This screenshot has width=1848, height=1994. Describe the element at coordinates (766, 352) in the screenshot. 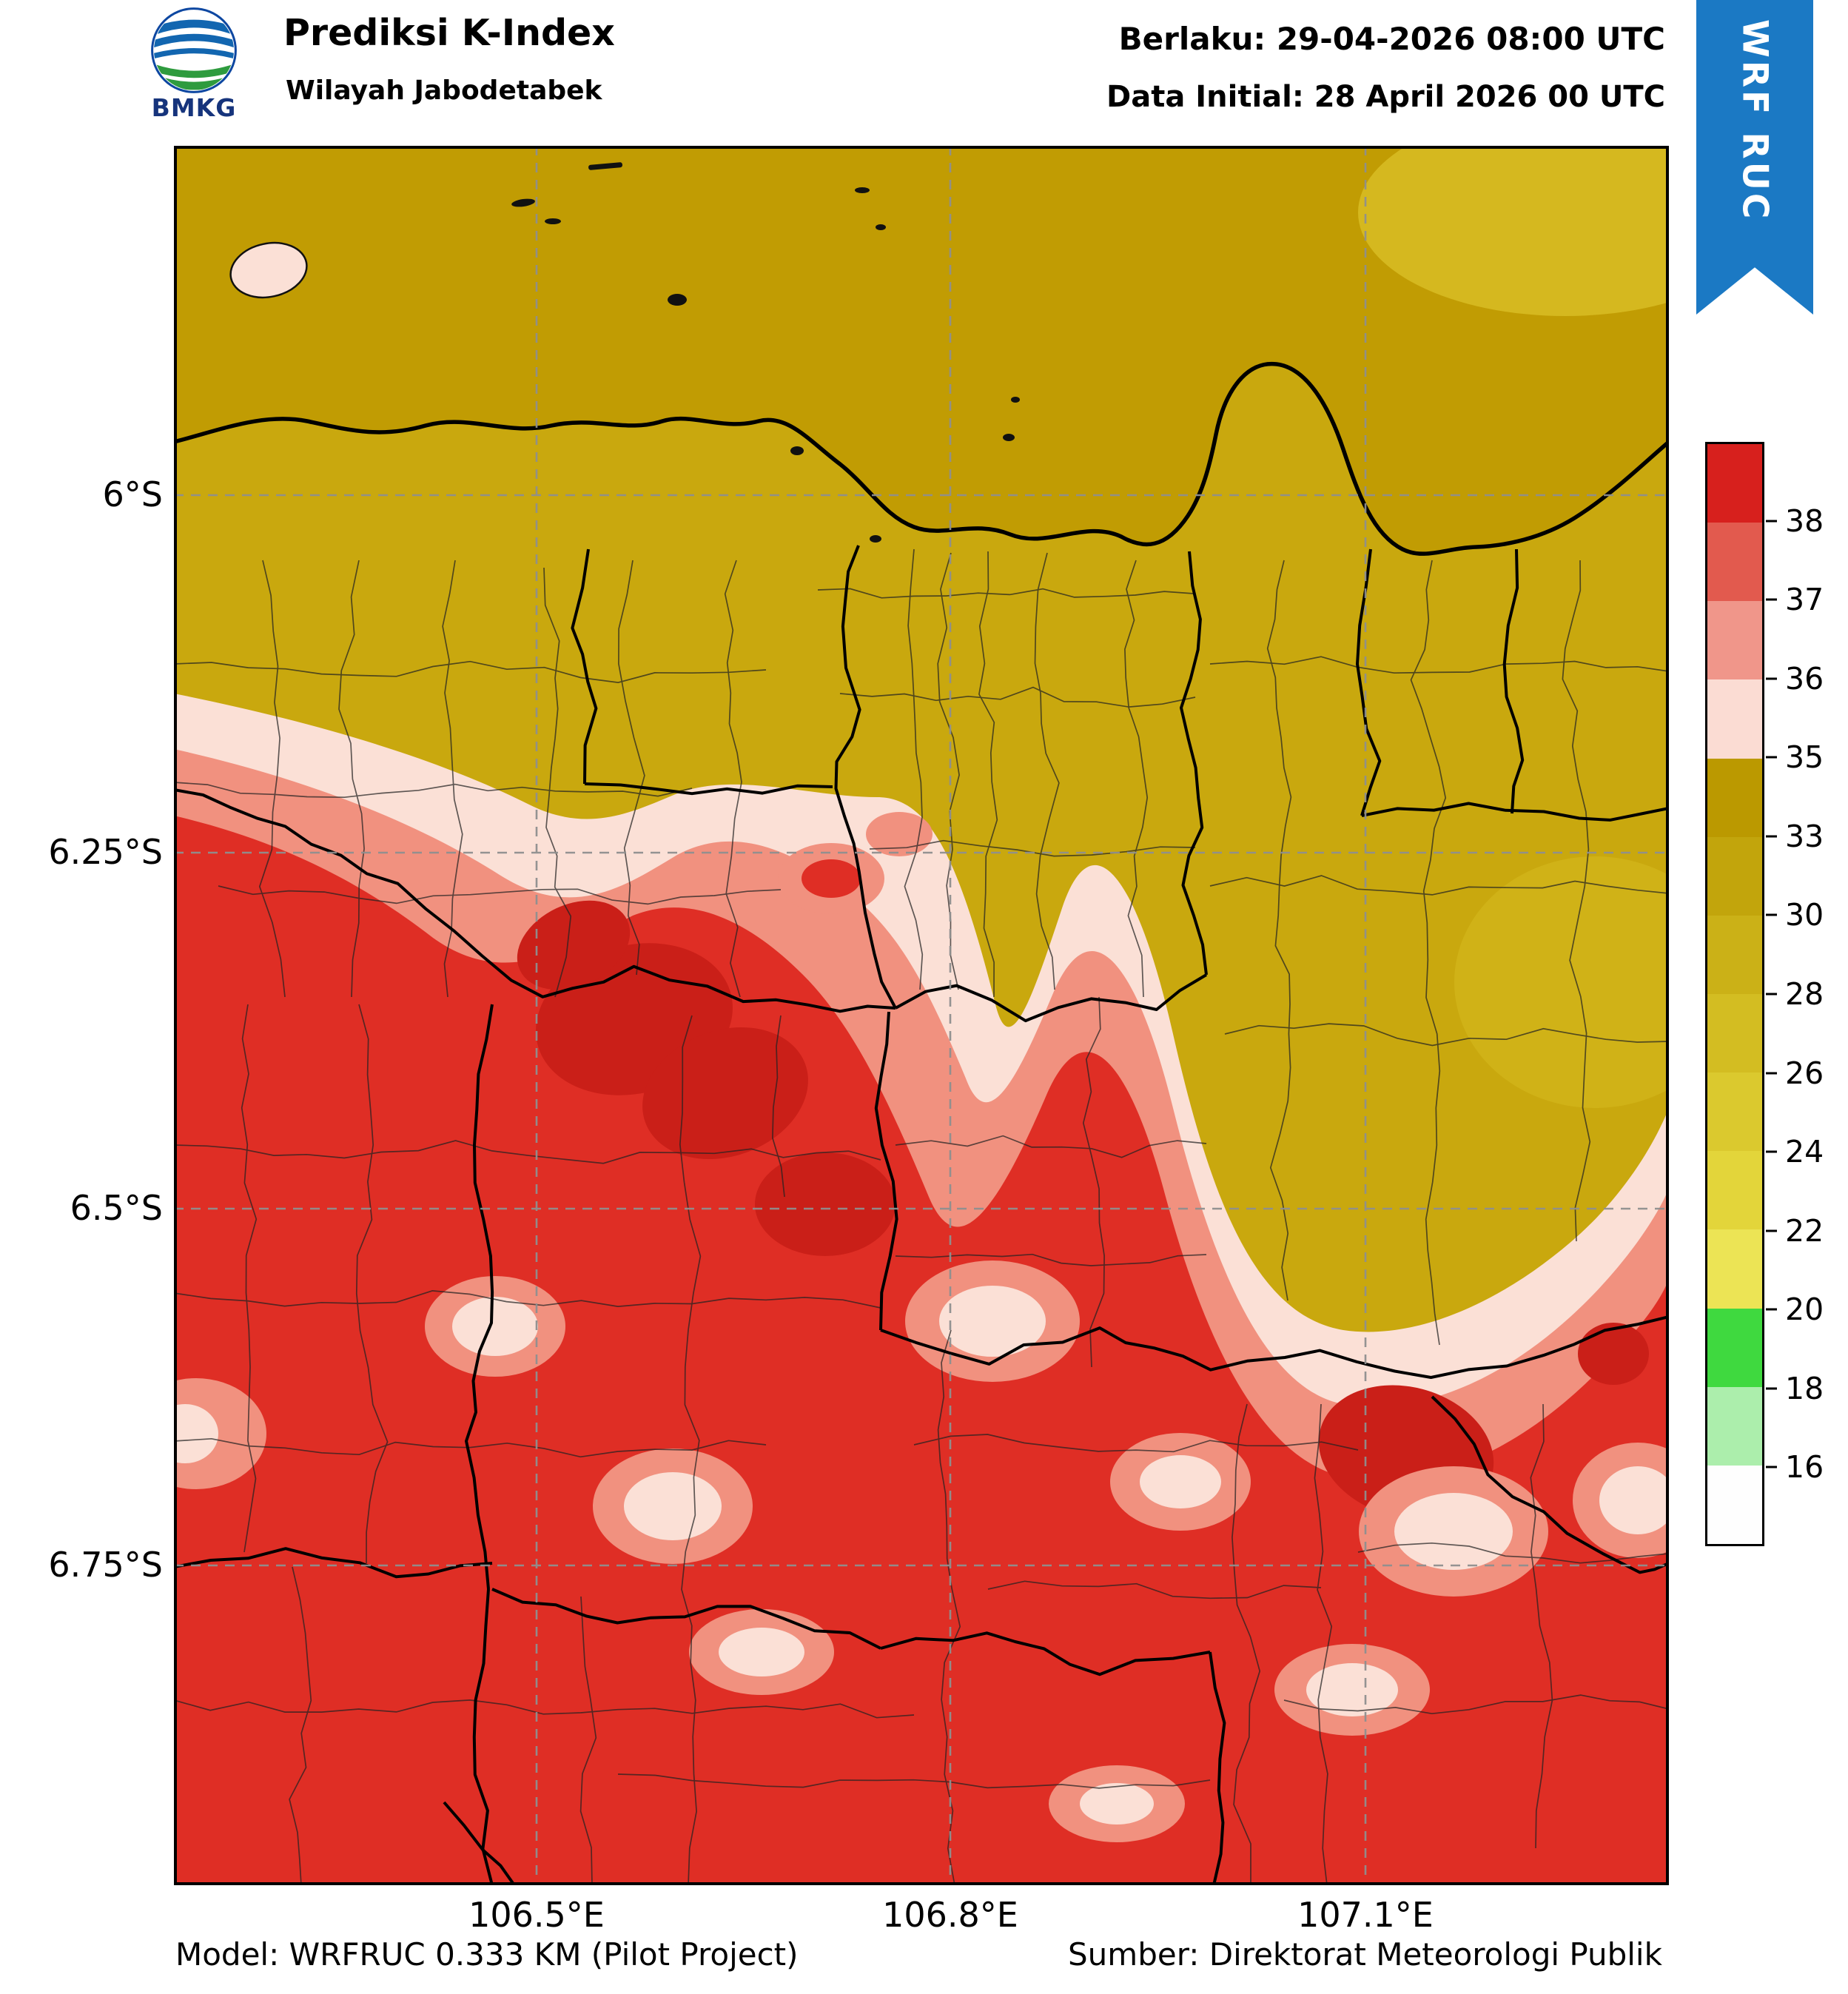

I see `islands` at that location.